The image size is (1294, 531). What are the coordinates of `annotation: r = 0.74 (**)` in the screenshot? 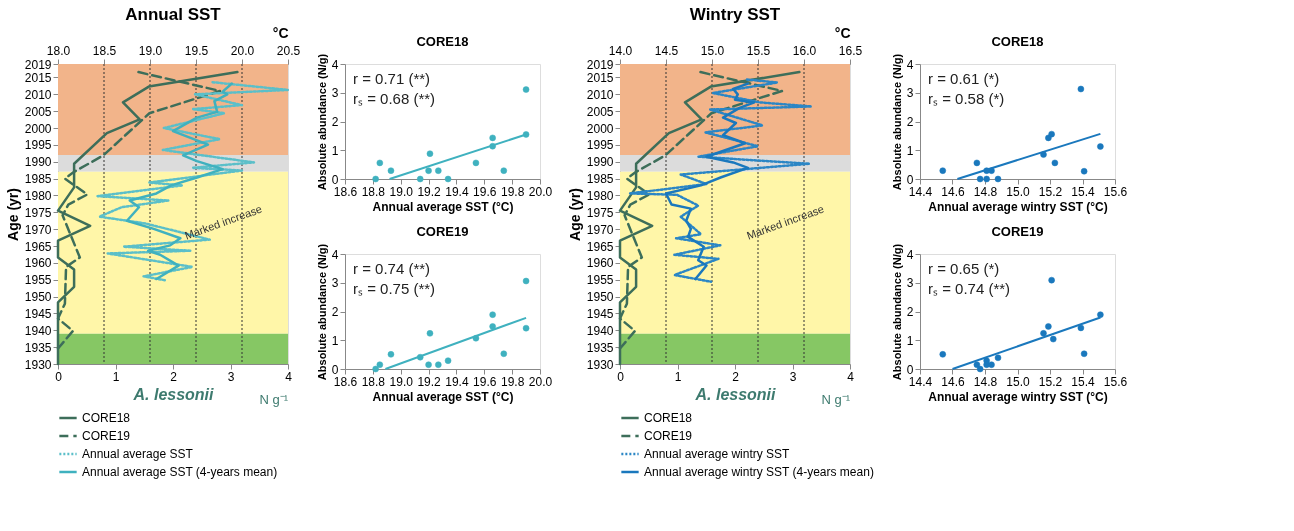 It's located at (392, 268).